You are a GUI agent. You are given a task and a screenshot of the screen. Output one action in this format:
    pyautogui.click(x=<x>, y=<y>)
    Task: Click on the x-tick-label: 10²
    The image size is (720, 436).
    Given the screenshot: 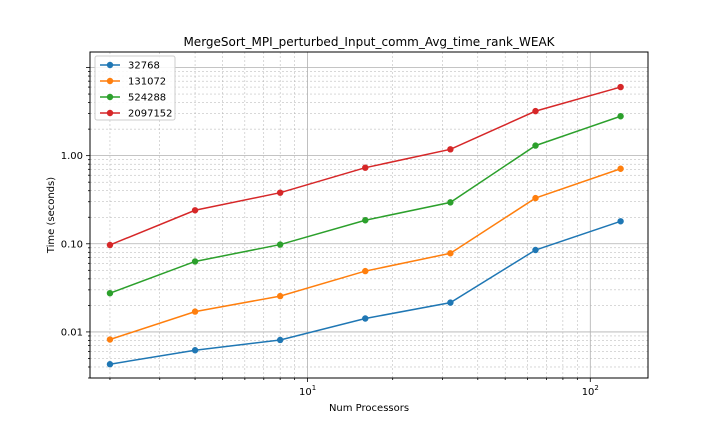 What is the action you would take?
    pyautogui.click(x=590, y=391)
    